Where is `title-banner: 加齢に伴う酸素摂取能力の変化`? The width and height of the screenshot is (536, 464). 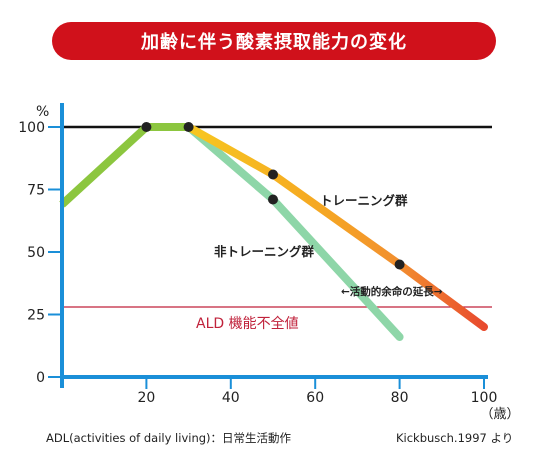 title-banner: 加齢に伴う酸素摂取能力の変化 is located at coordinates (274, 41).